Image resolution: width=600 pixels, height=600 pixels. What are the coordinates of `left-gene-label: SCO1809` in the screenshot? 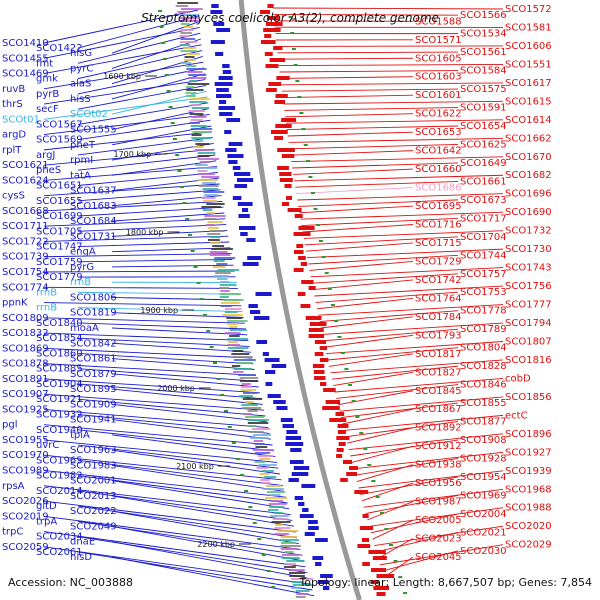 It's located at (25, 318).